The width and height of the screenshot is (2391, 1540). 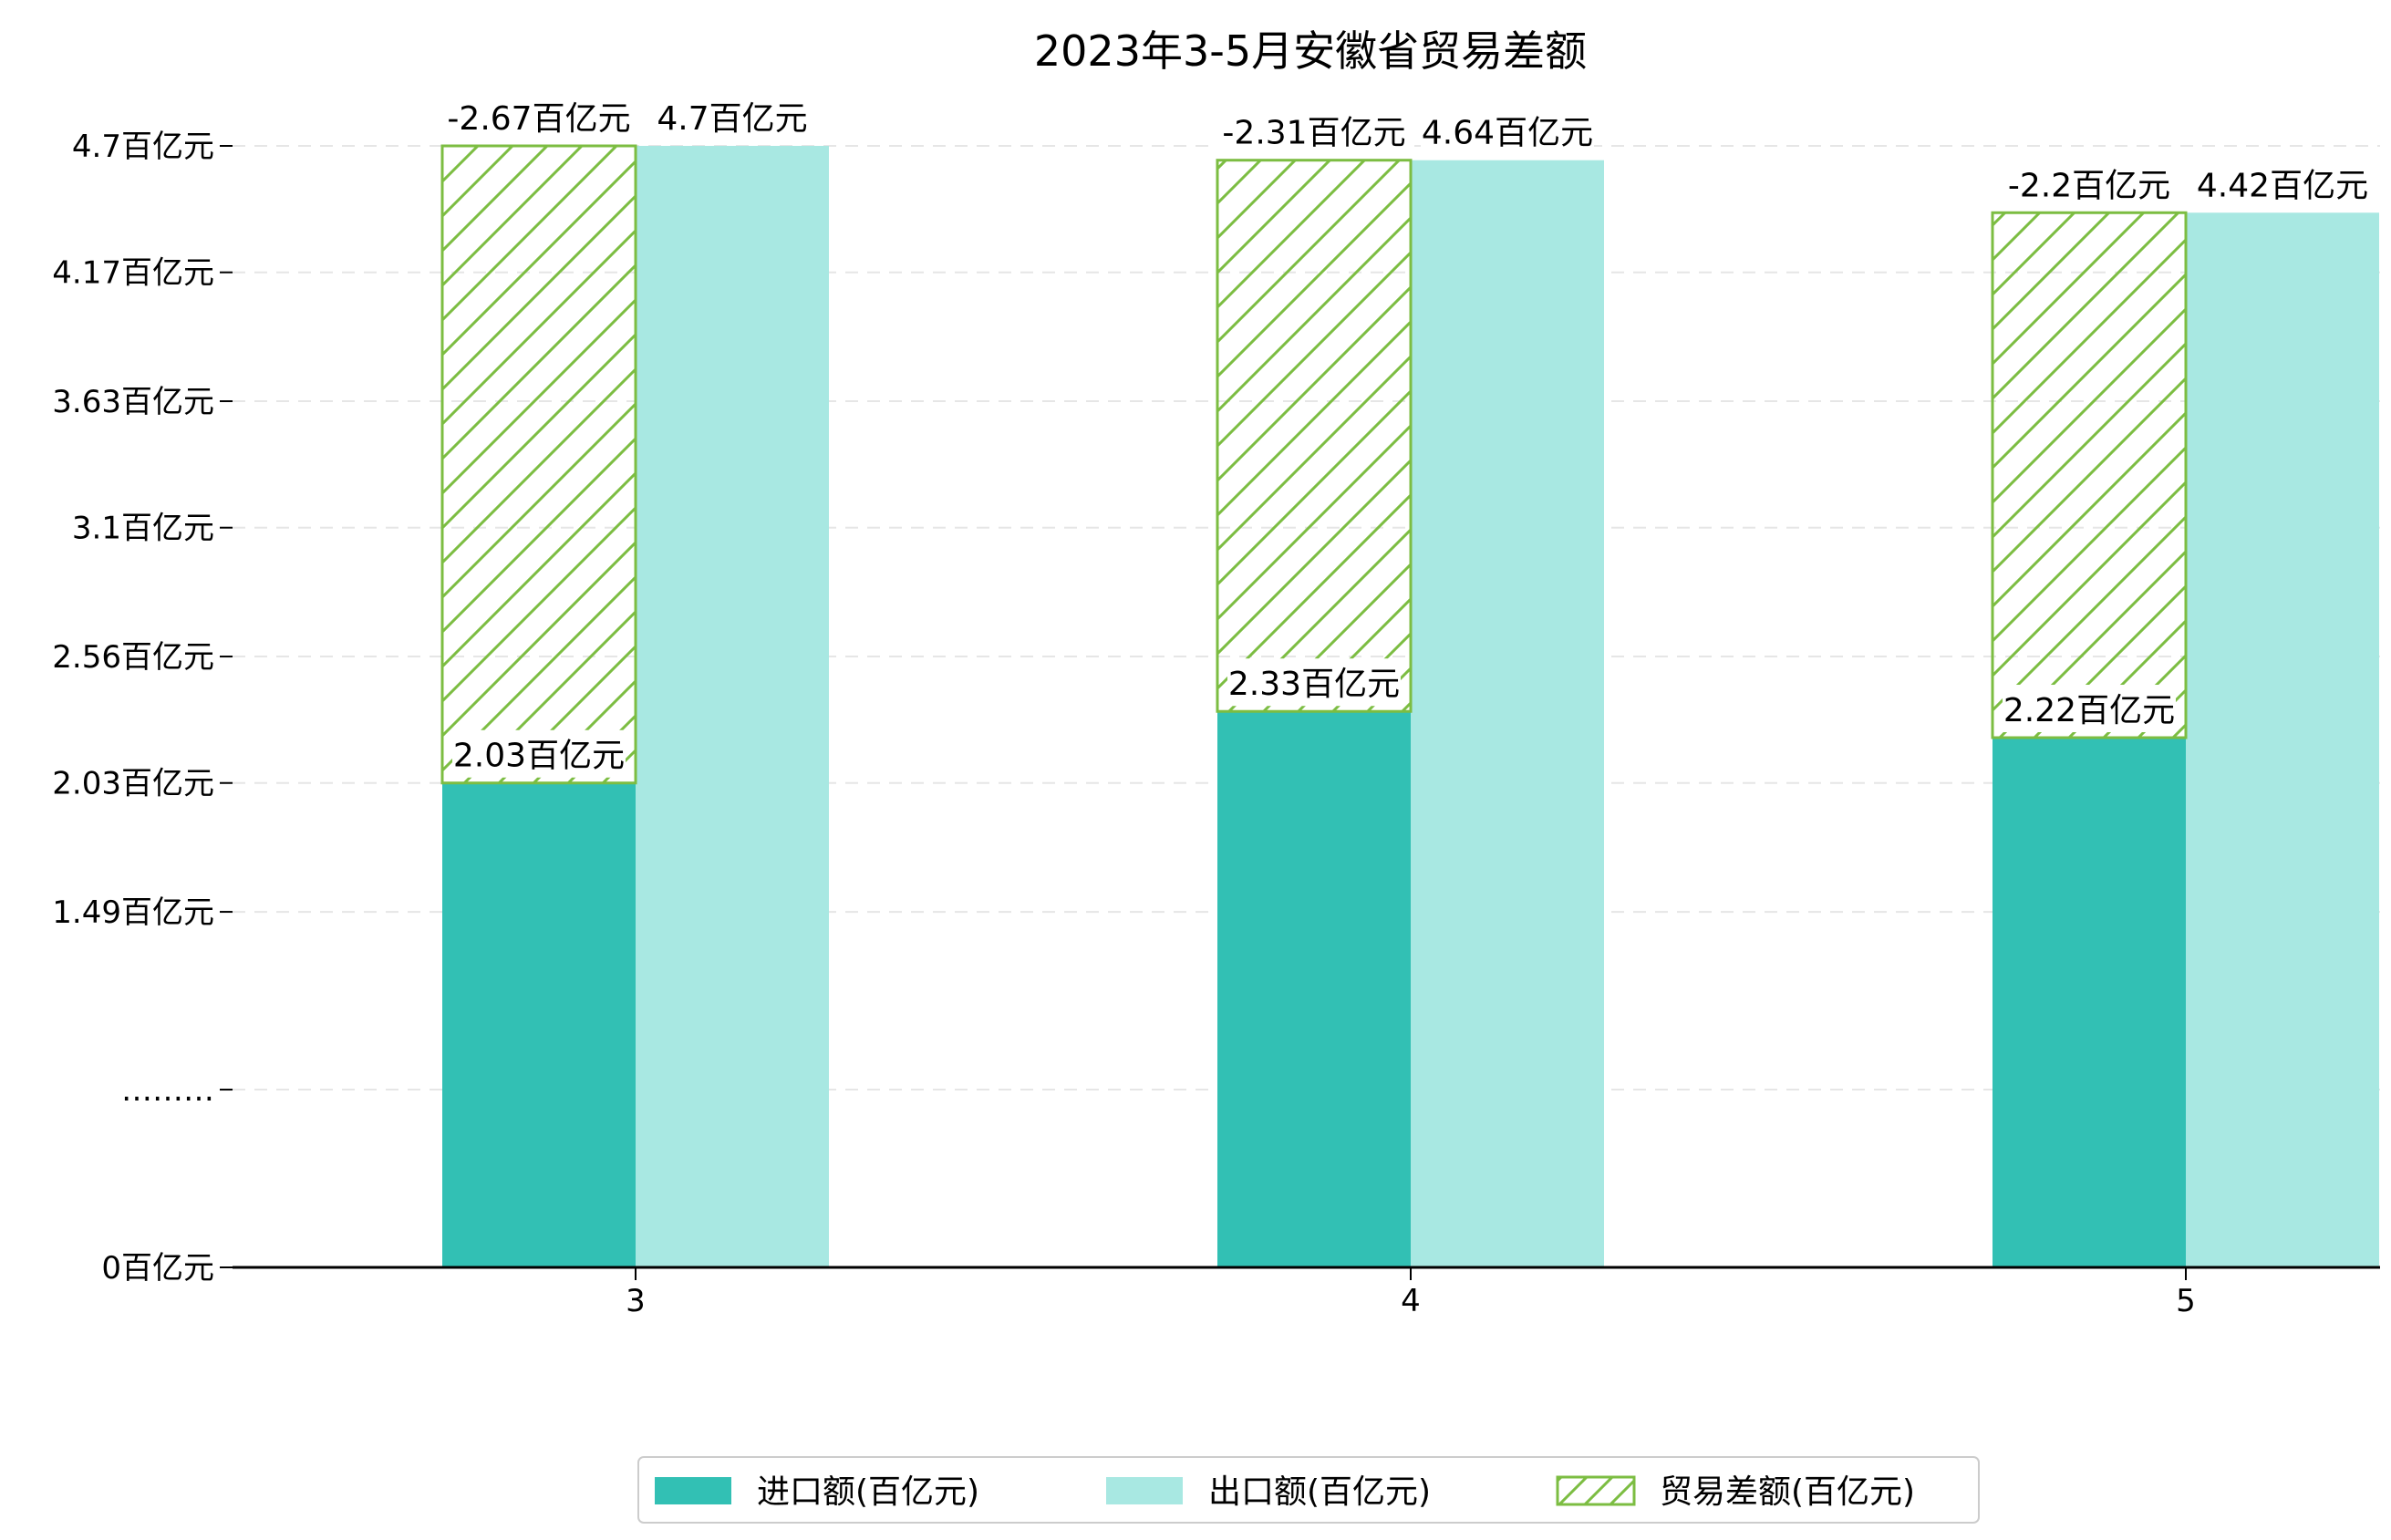 What do you see at coordinates (157, 1268) in the screenshot?
I see `y-tick-label: 0百亿元` at bounding box center [157, 1268].